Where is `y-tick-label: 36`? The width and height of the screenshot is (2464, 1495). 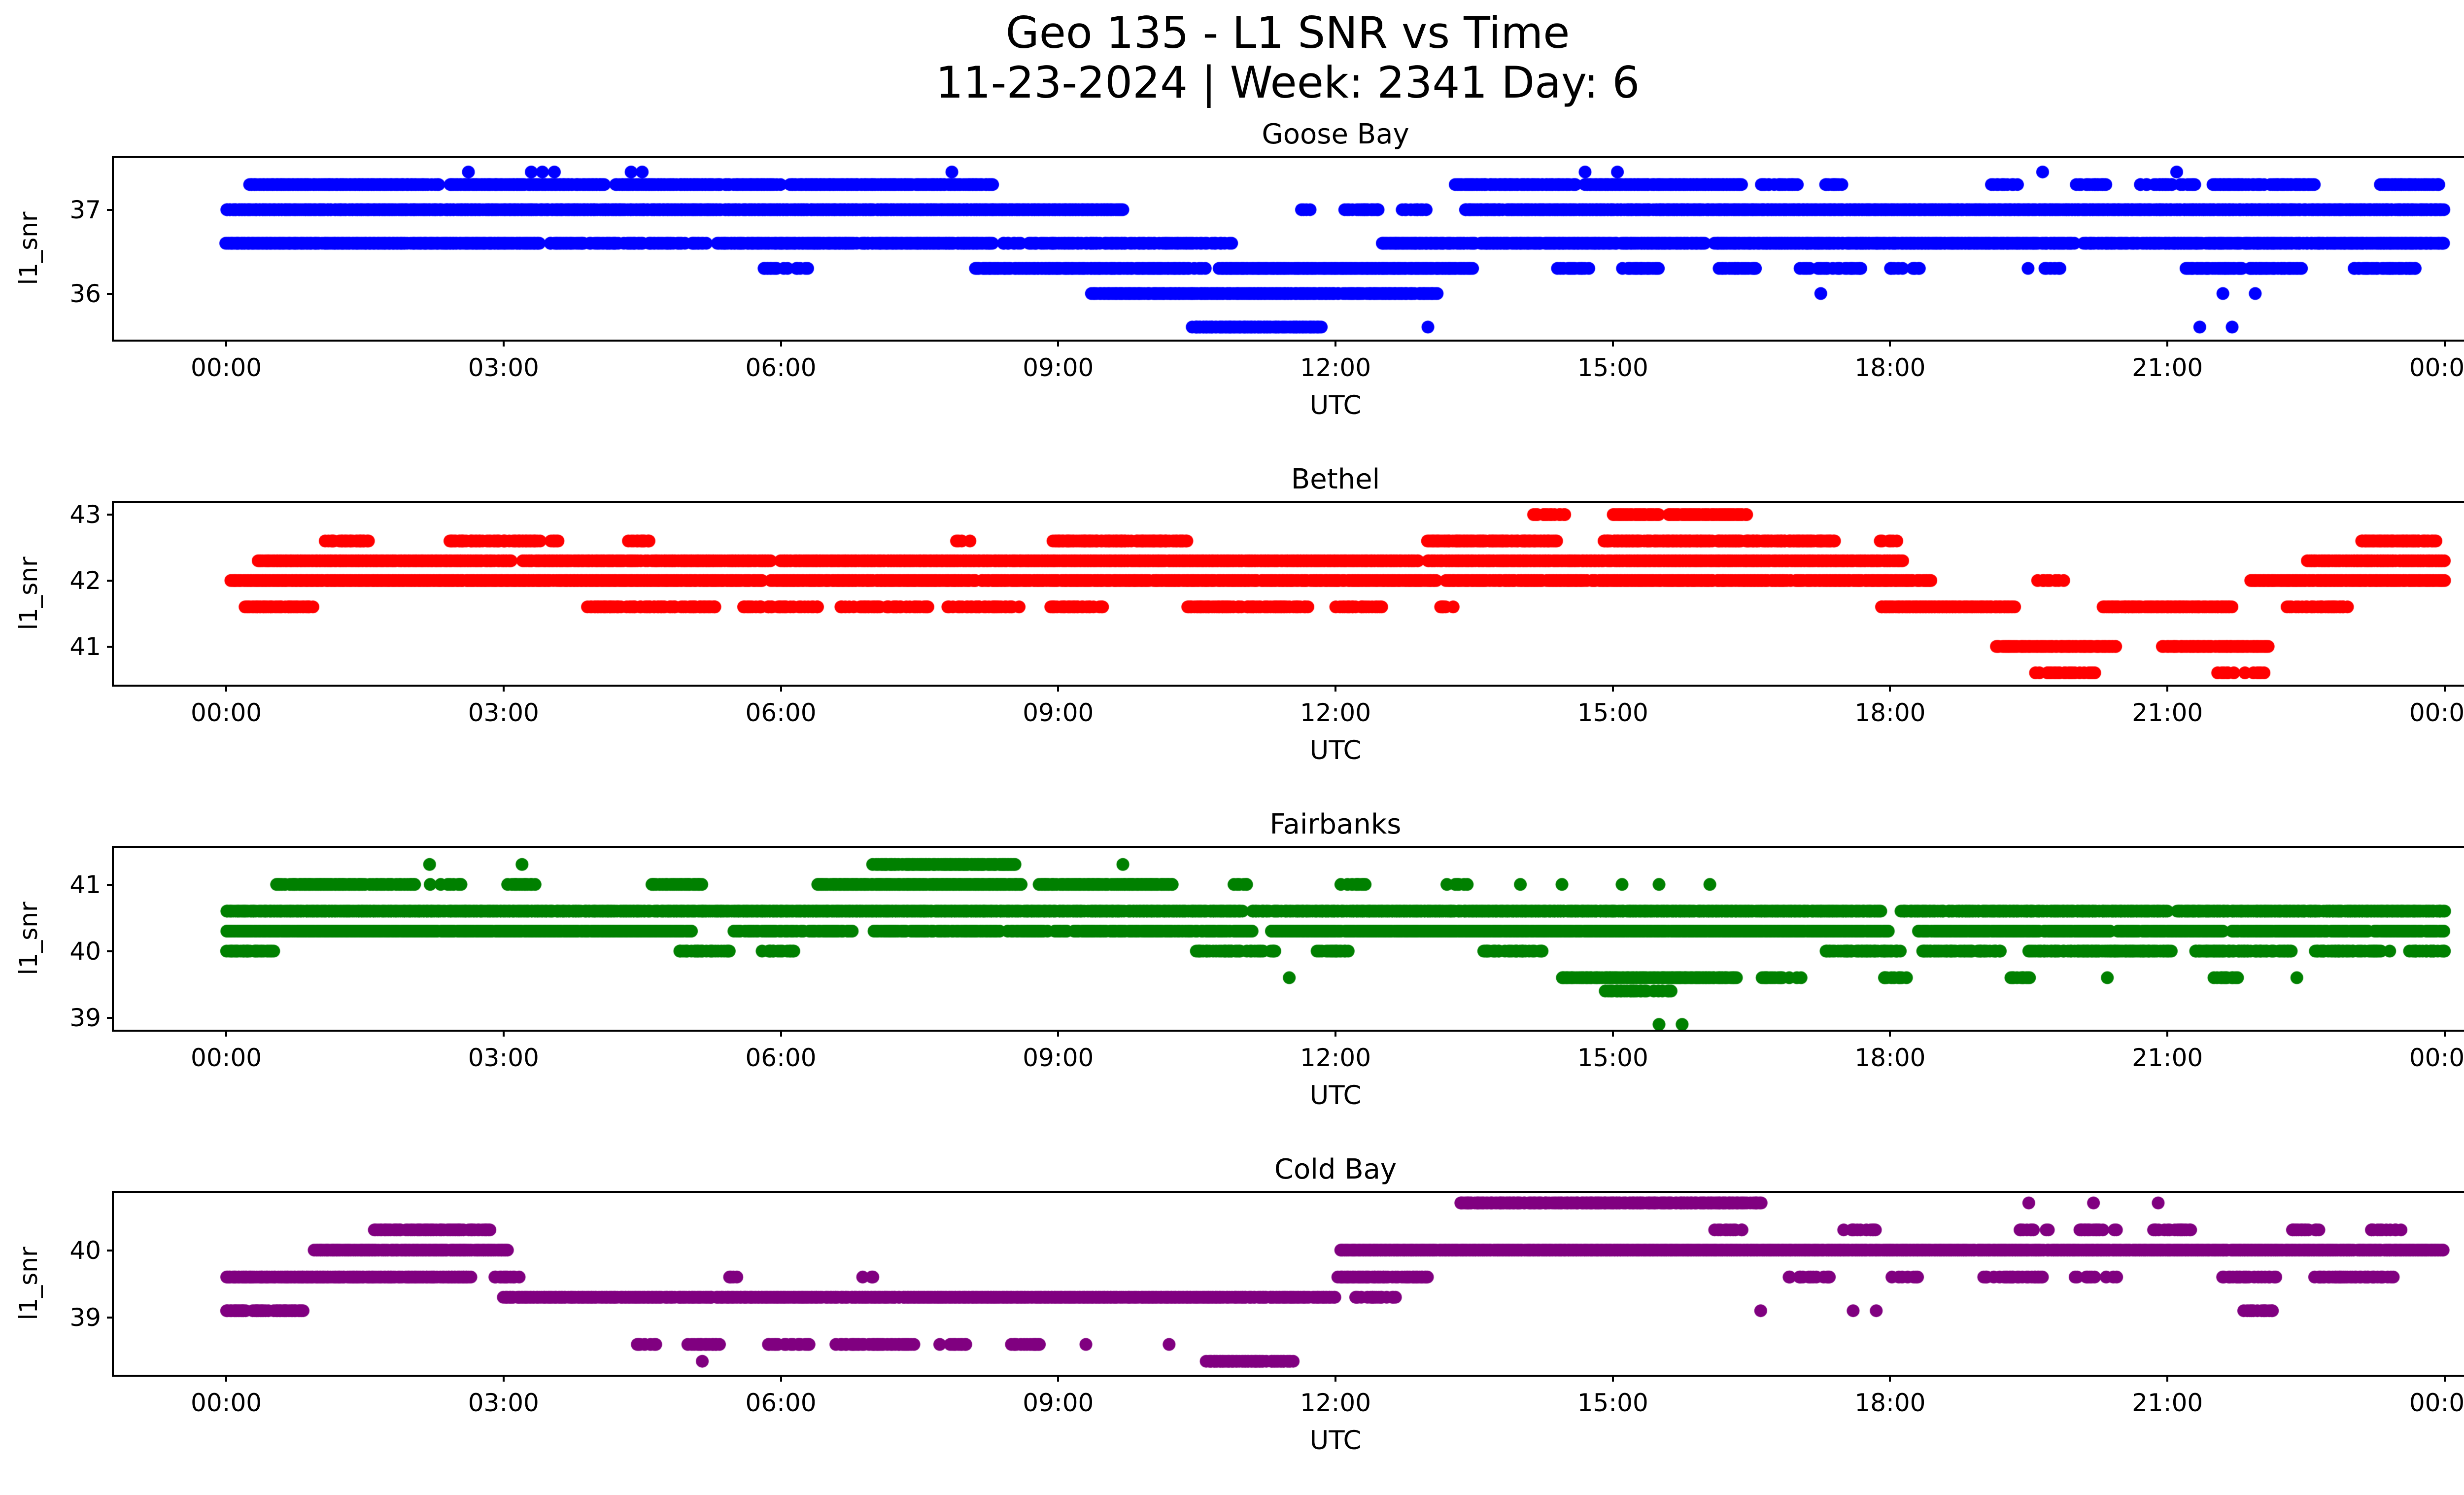 y-tick-label: 36 is located at coordinates (85, 293).